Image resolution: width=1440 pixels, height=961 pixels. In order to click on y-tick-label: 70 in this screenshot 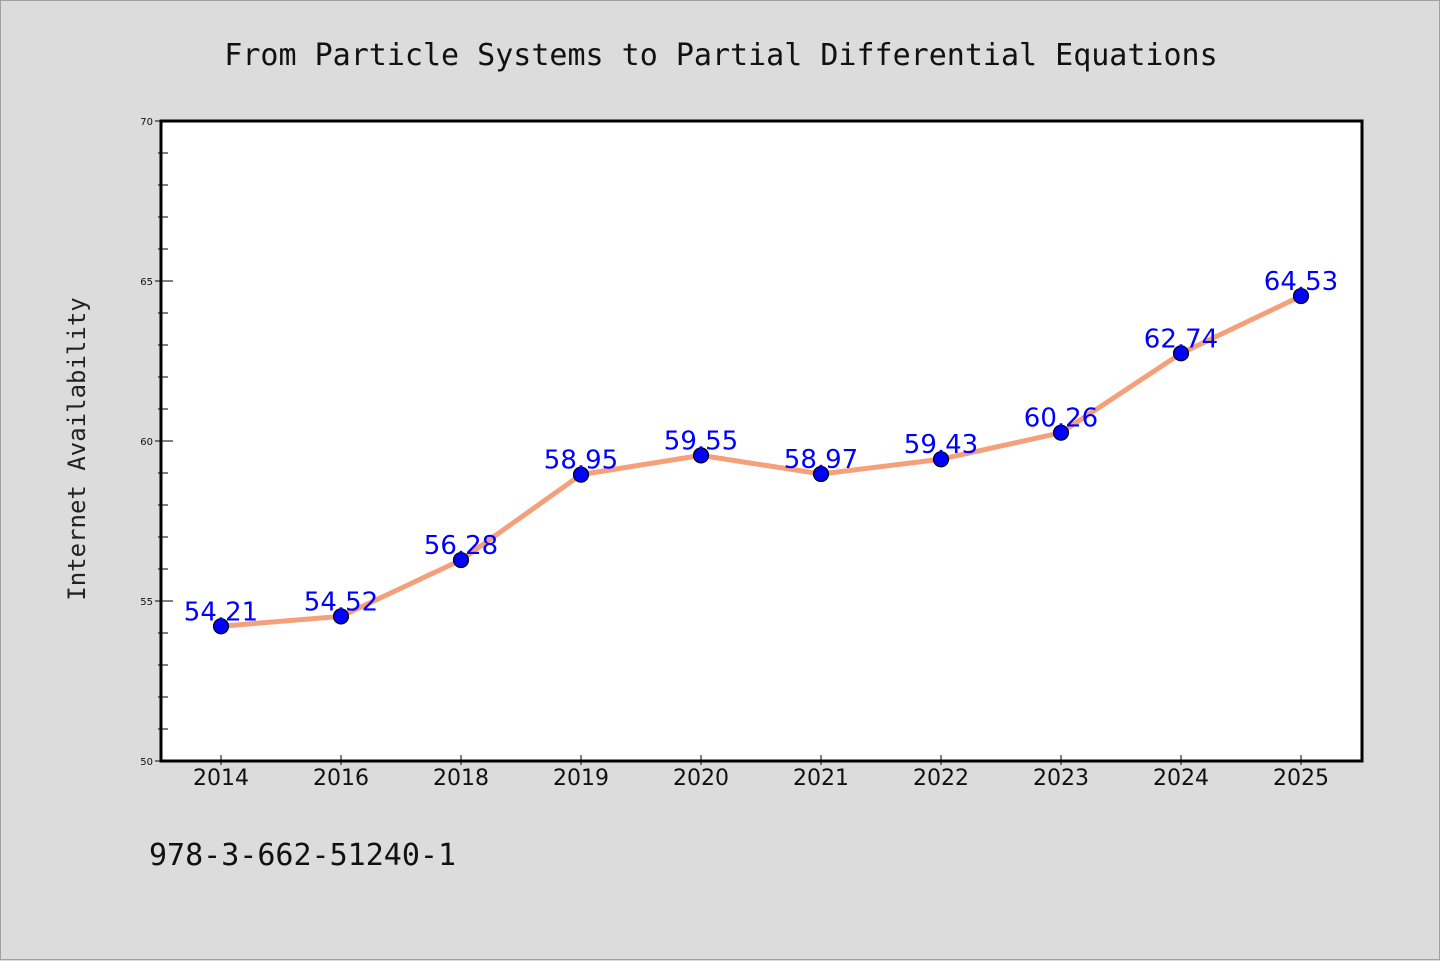, I will do `click(146, 122)`.